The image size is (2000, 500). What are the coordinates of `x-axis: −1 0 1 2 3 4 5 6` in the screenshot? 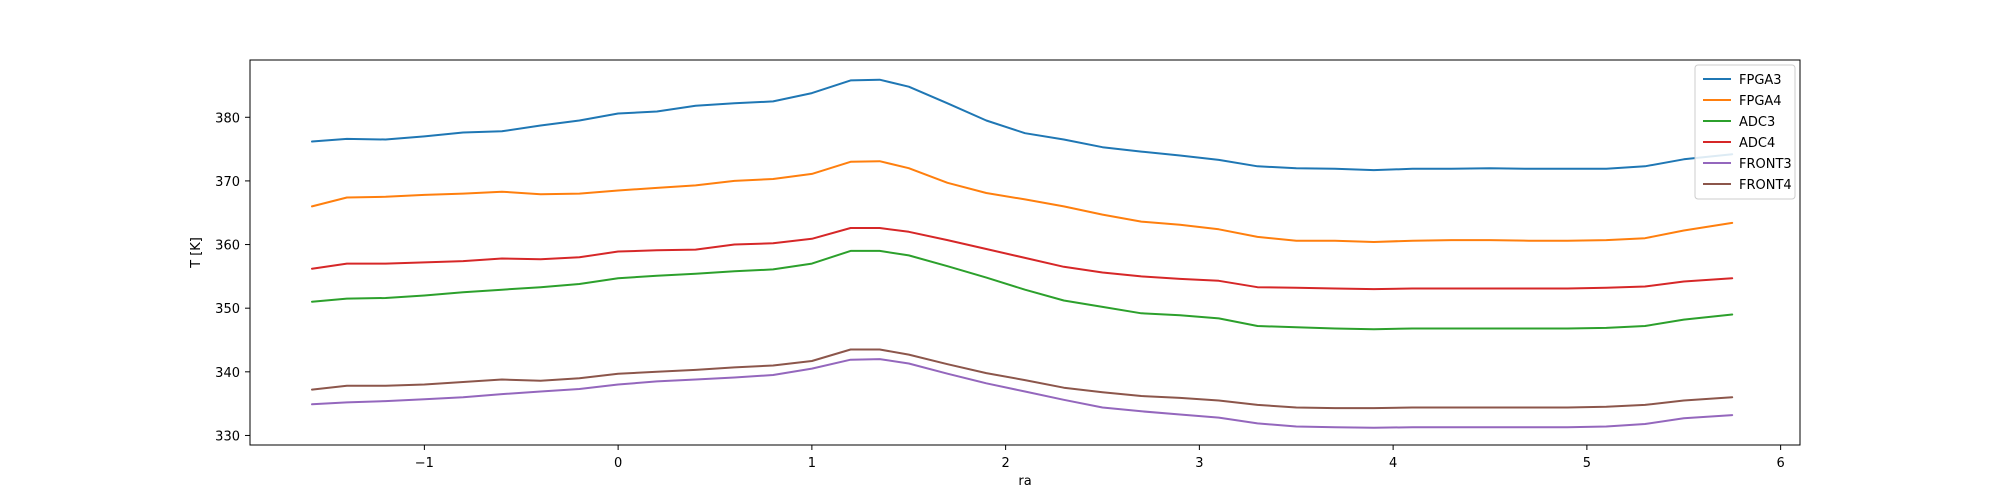 It's located at (1100, 458).